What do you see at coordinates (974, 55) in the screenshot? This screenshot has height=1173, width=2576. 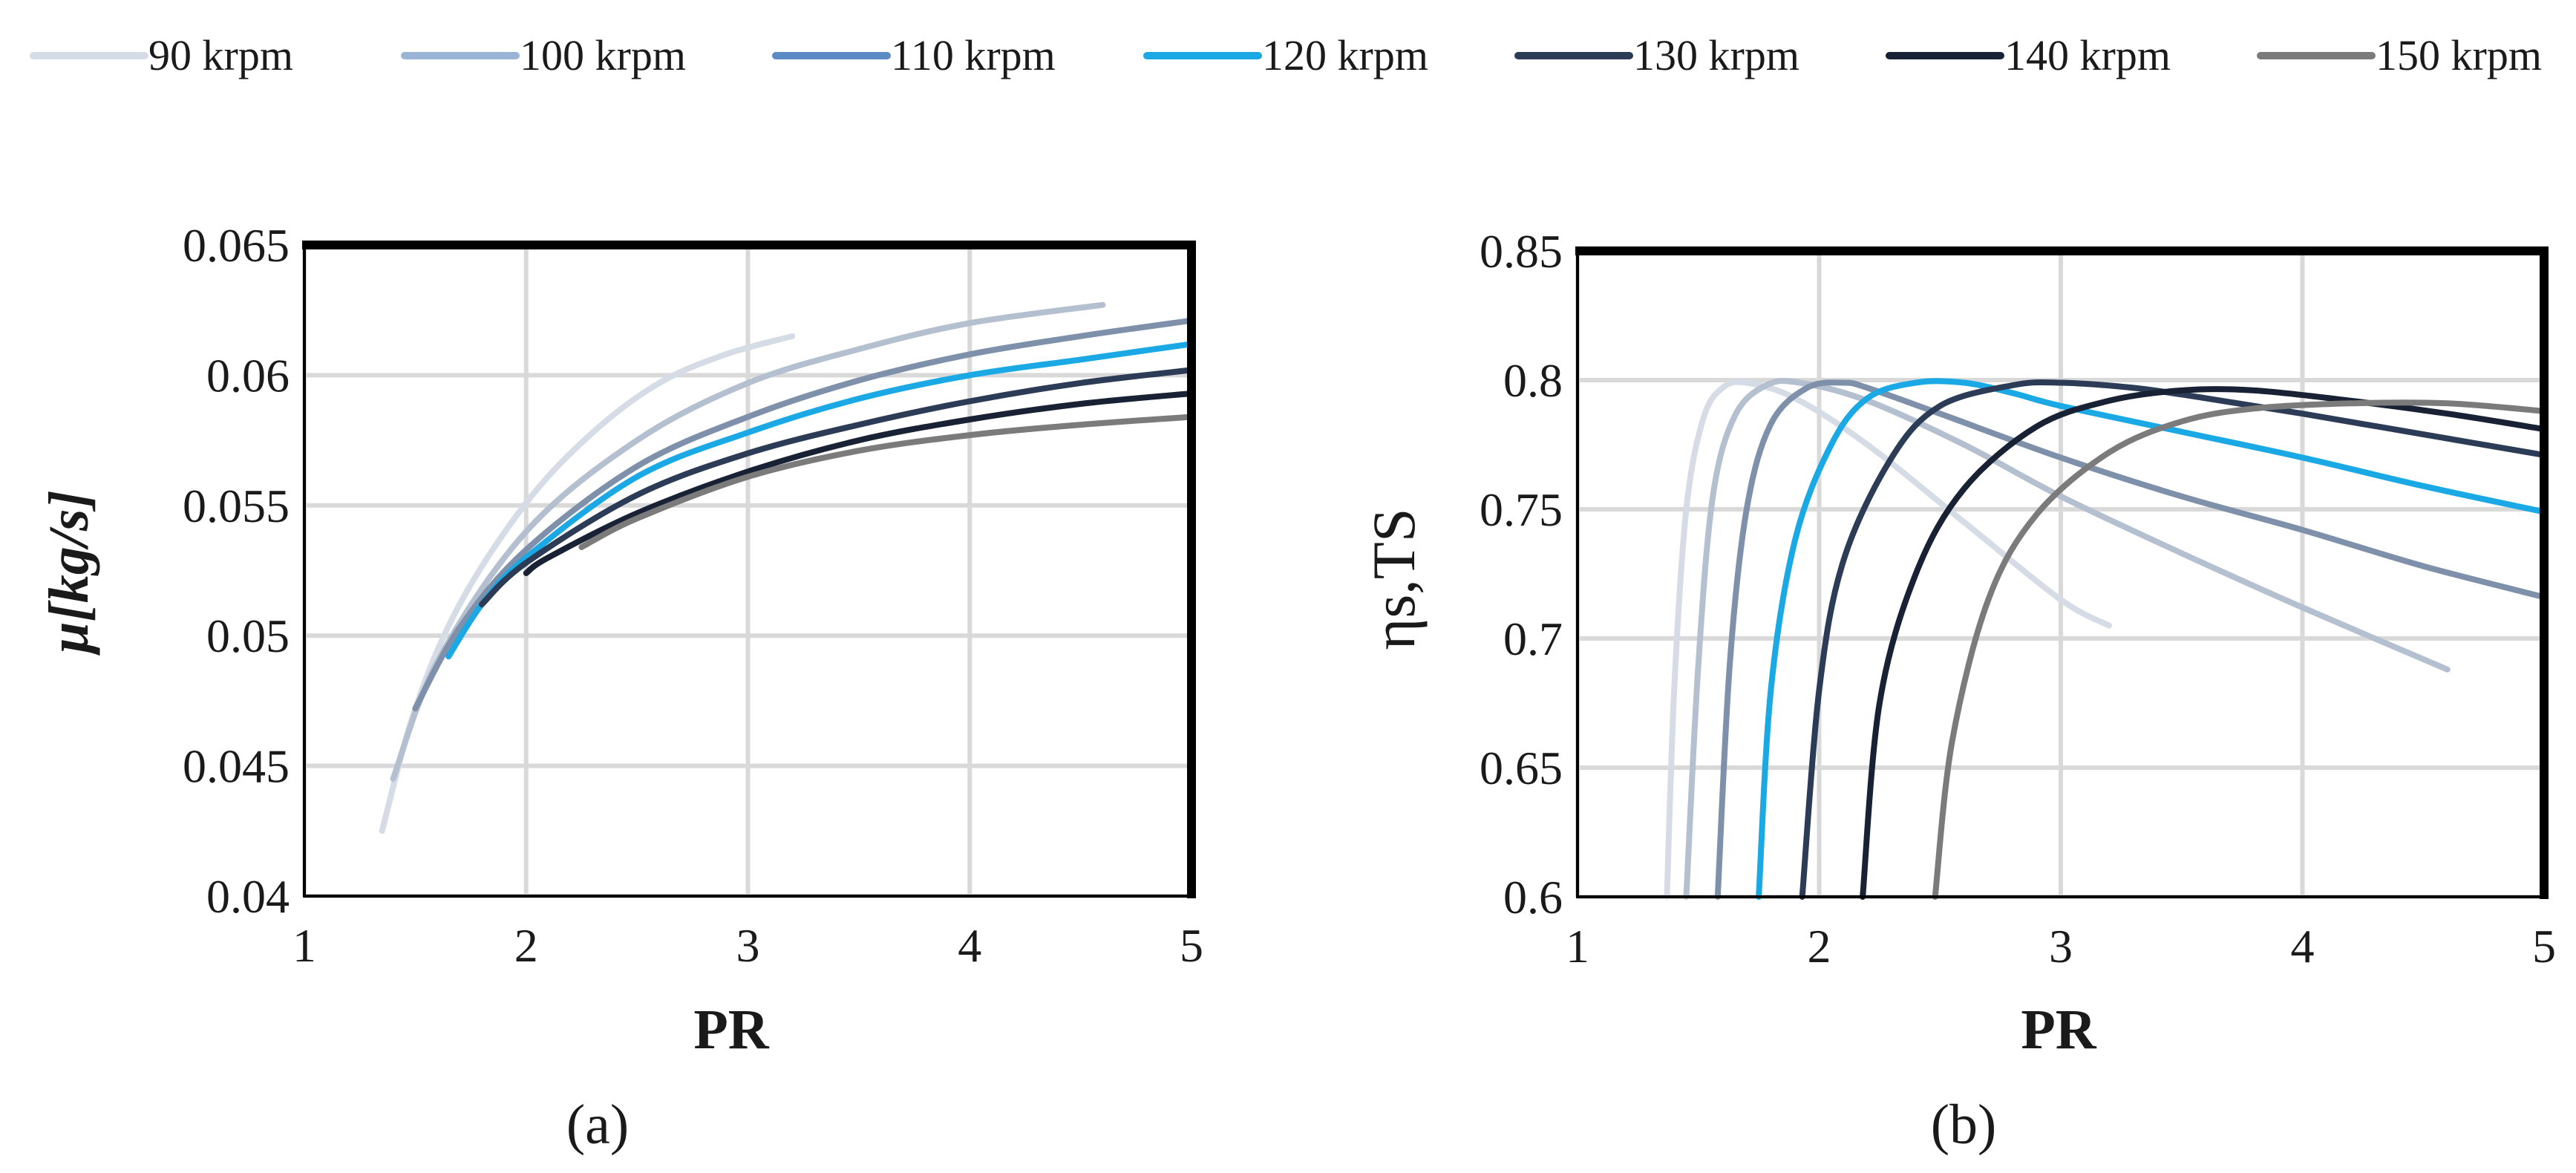 I see `legend-label: 110 krpm` at bounding box center [974, 55].